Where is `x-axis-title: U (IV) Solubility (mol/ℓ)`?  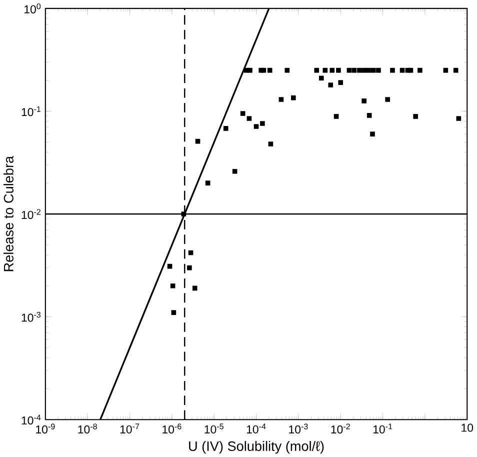 x-axis-title: U (IV) Solubility (mol/ℓ) is located at coordinates (256, 447).